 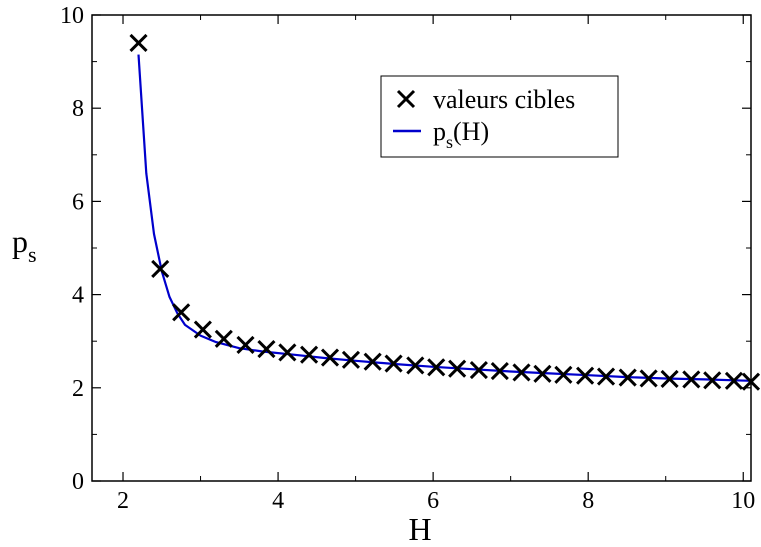 What do you see at coordinates (78, 296) in the screenshot?
I see `y-tick-label: 4` at bounding box center [78, 296].